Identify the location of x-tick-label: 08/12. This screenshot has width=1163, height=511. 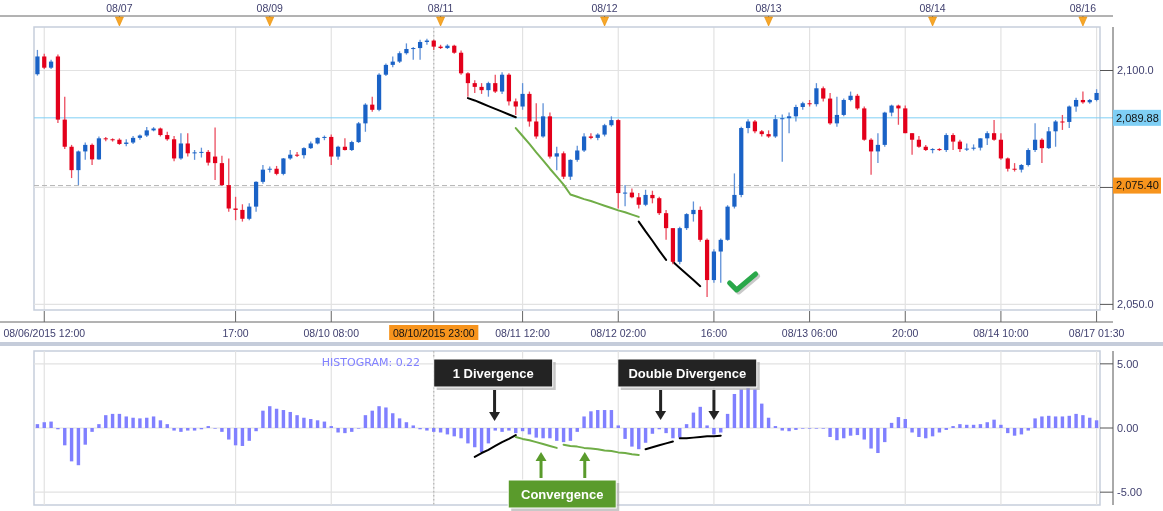
(604, 7).